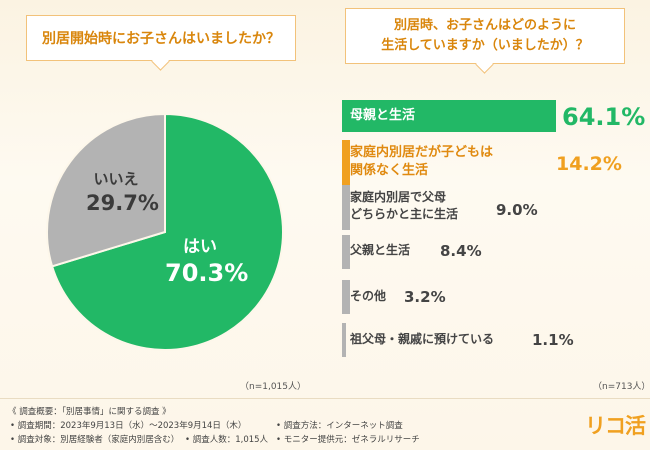  Describe the element at coordinates (517, 210) in the screenshot. I see `bar-value-2: 9.0%` at that location.